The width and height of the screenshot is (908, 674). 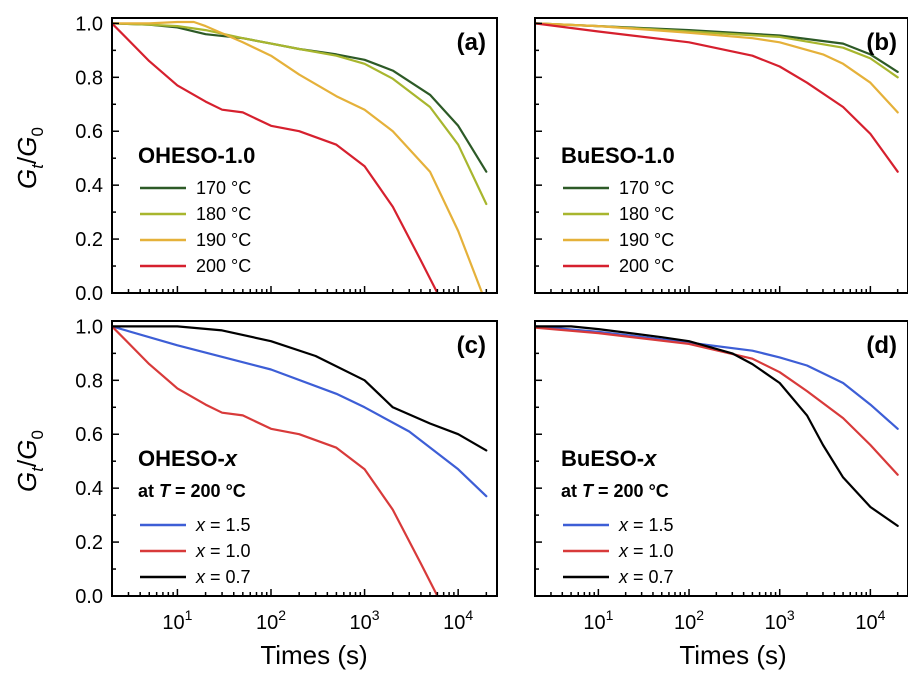 What do you see at coordinates (732, 655) in the screenshot?
I see `x-axis-title-right: Times (s)` at bounding box center [732, 655].